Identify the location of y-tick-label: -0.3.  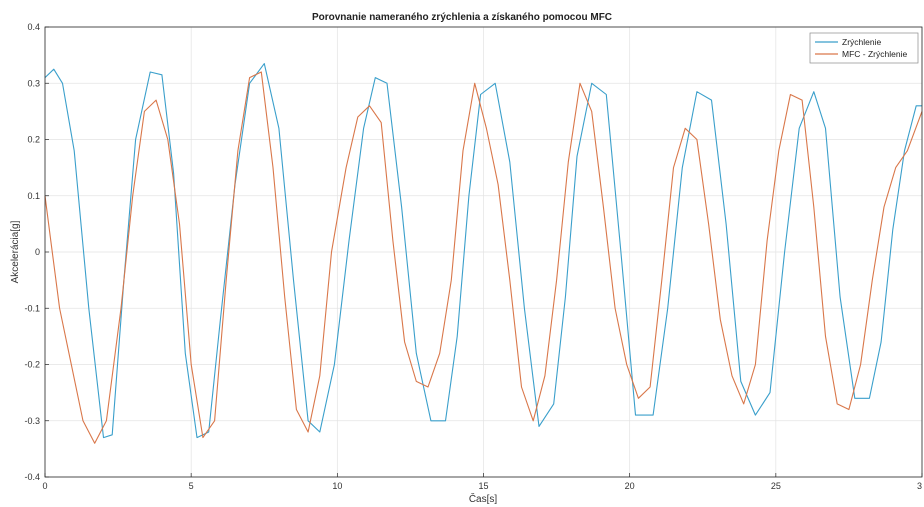
(32, 421).